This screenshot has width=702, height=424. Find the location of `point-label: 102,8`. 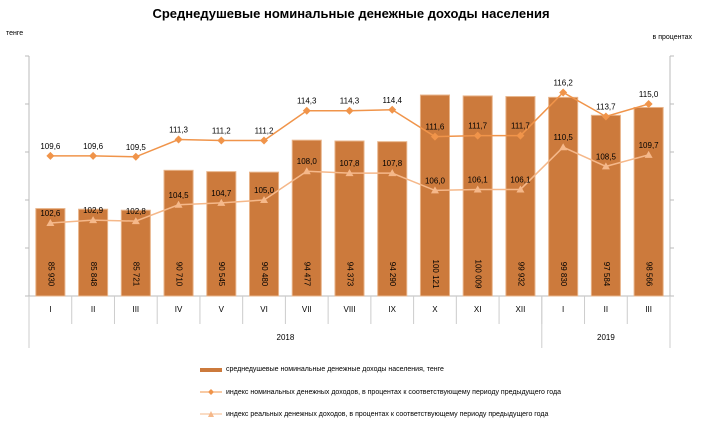

point-label: 102,8 is located at coordinates (136, 211).